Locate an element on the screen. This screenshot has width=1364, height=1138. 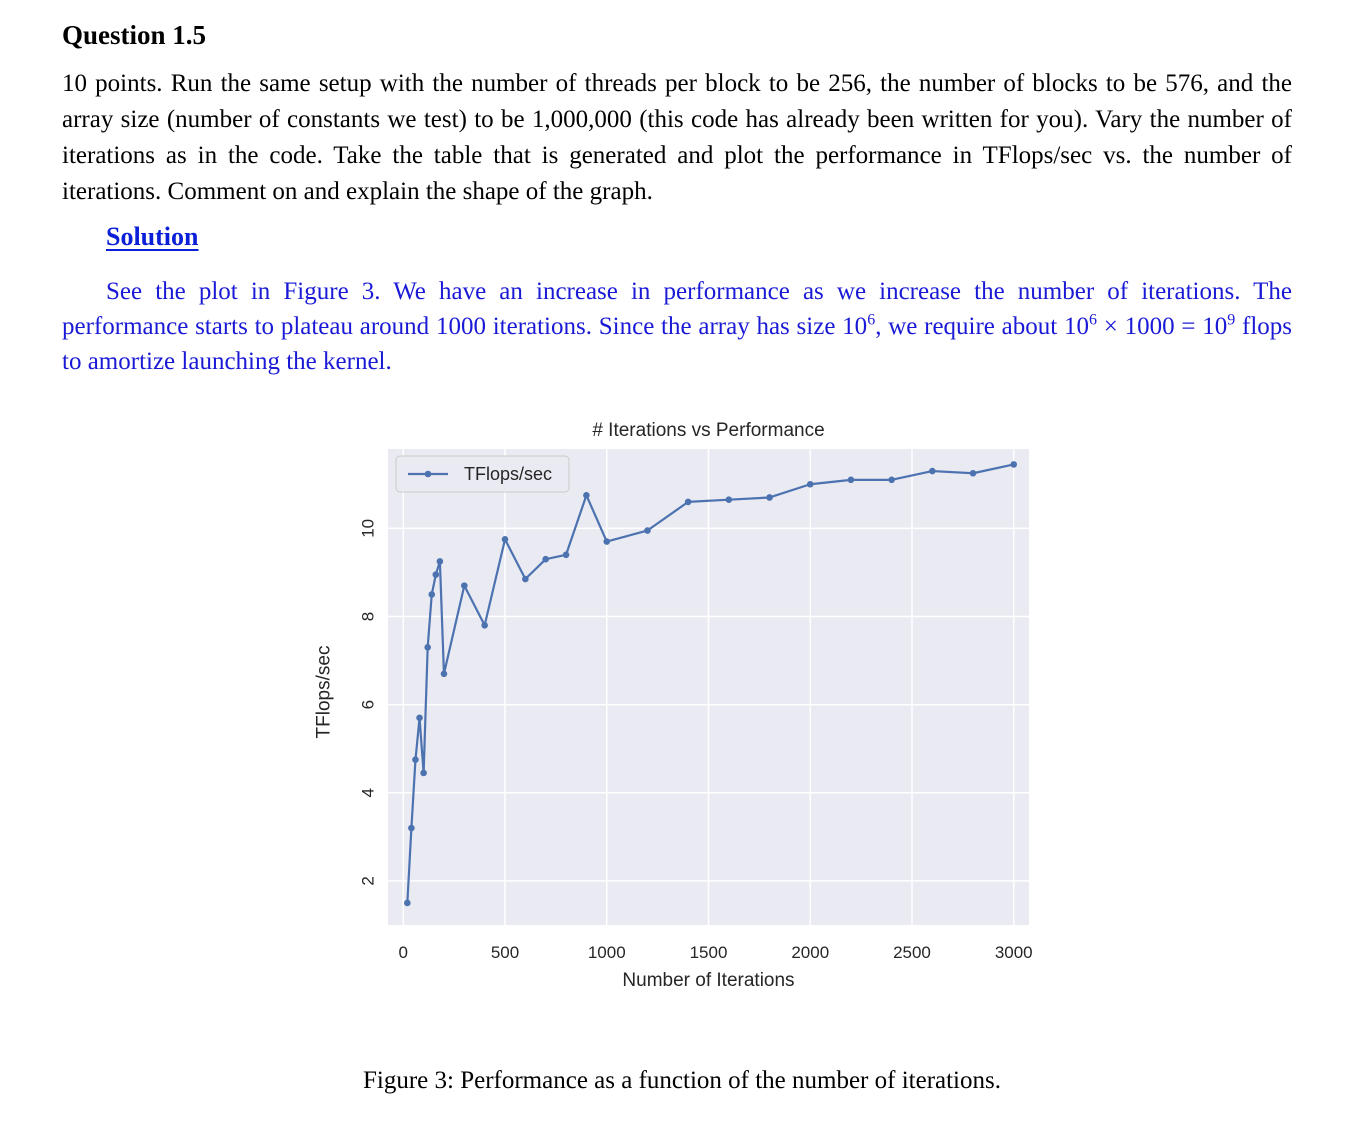
y-axis-label: TFlops/sec is located at coordinates (324, 692).